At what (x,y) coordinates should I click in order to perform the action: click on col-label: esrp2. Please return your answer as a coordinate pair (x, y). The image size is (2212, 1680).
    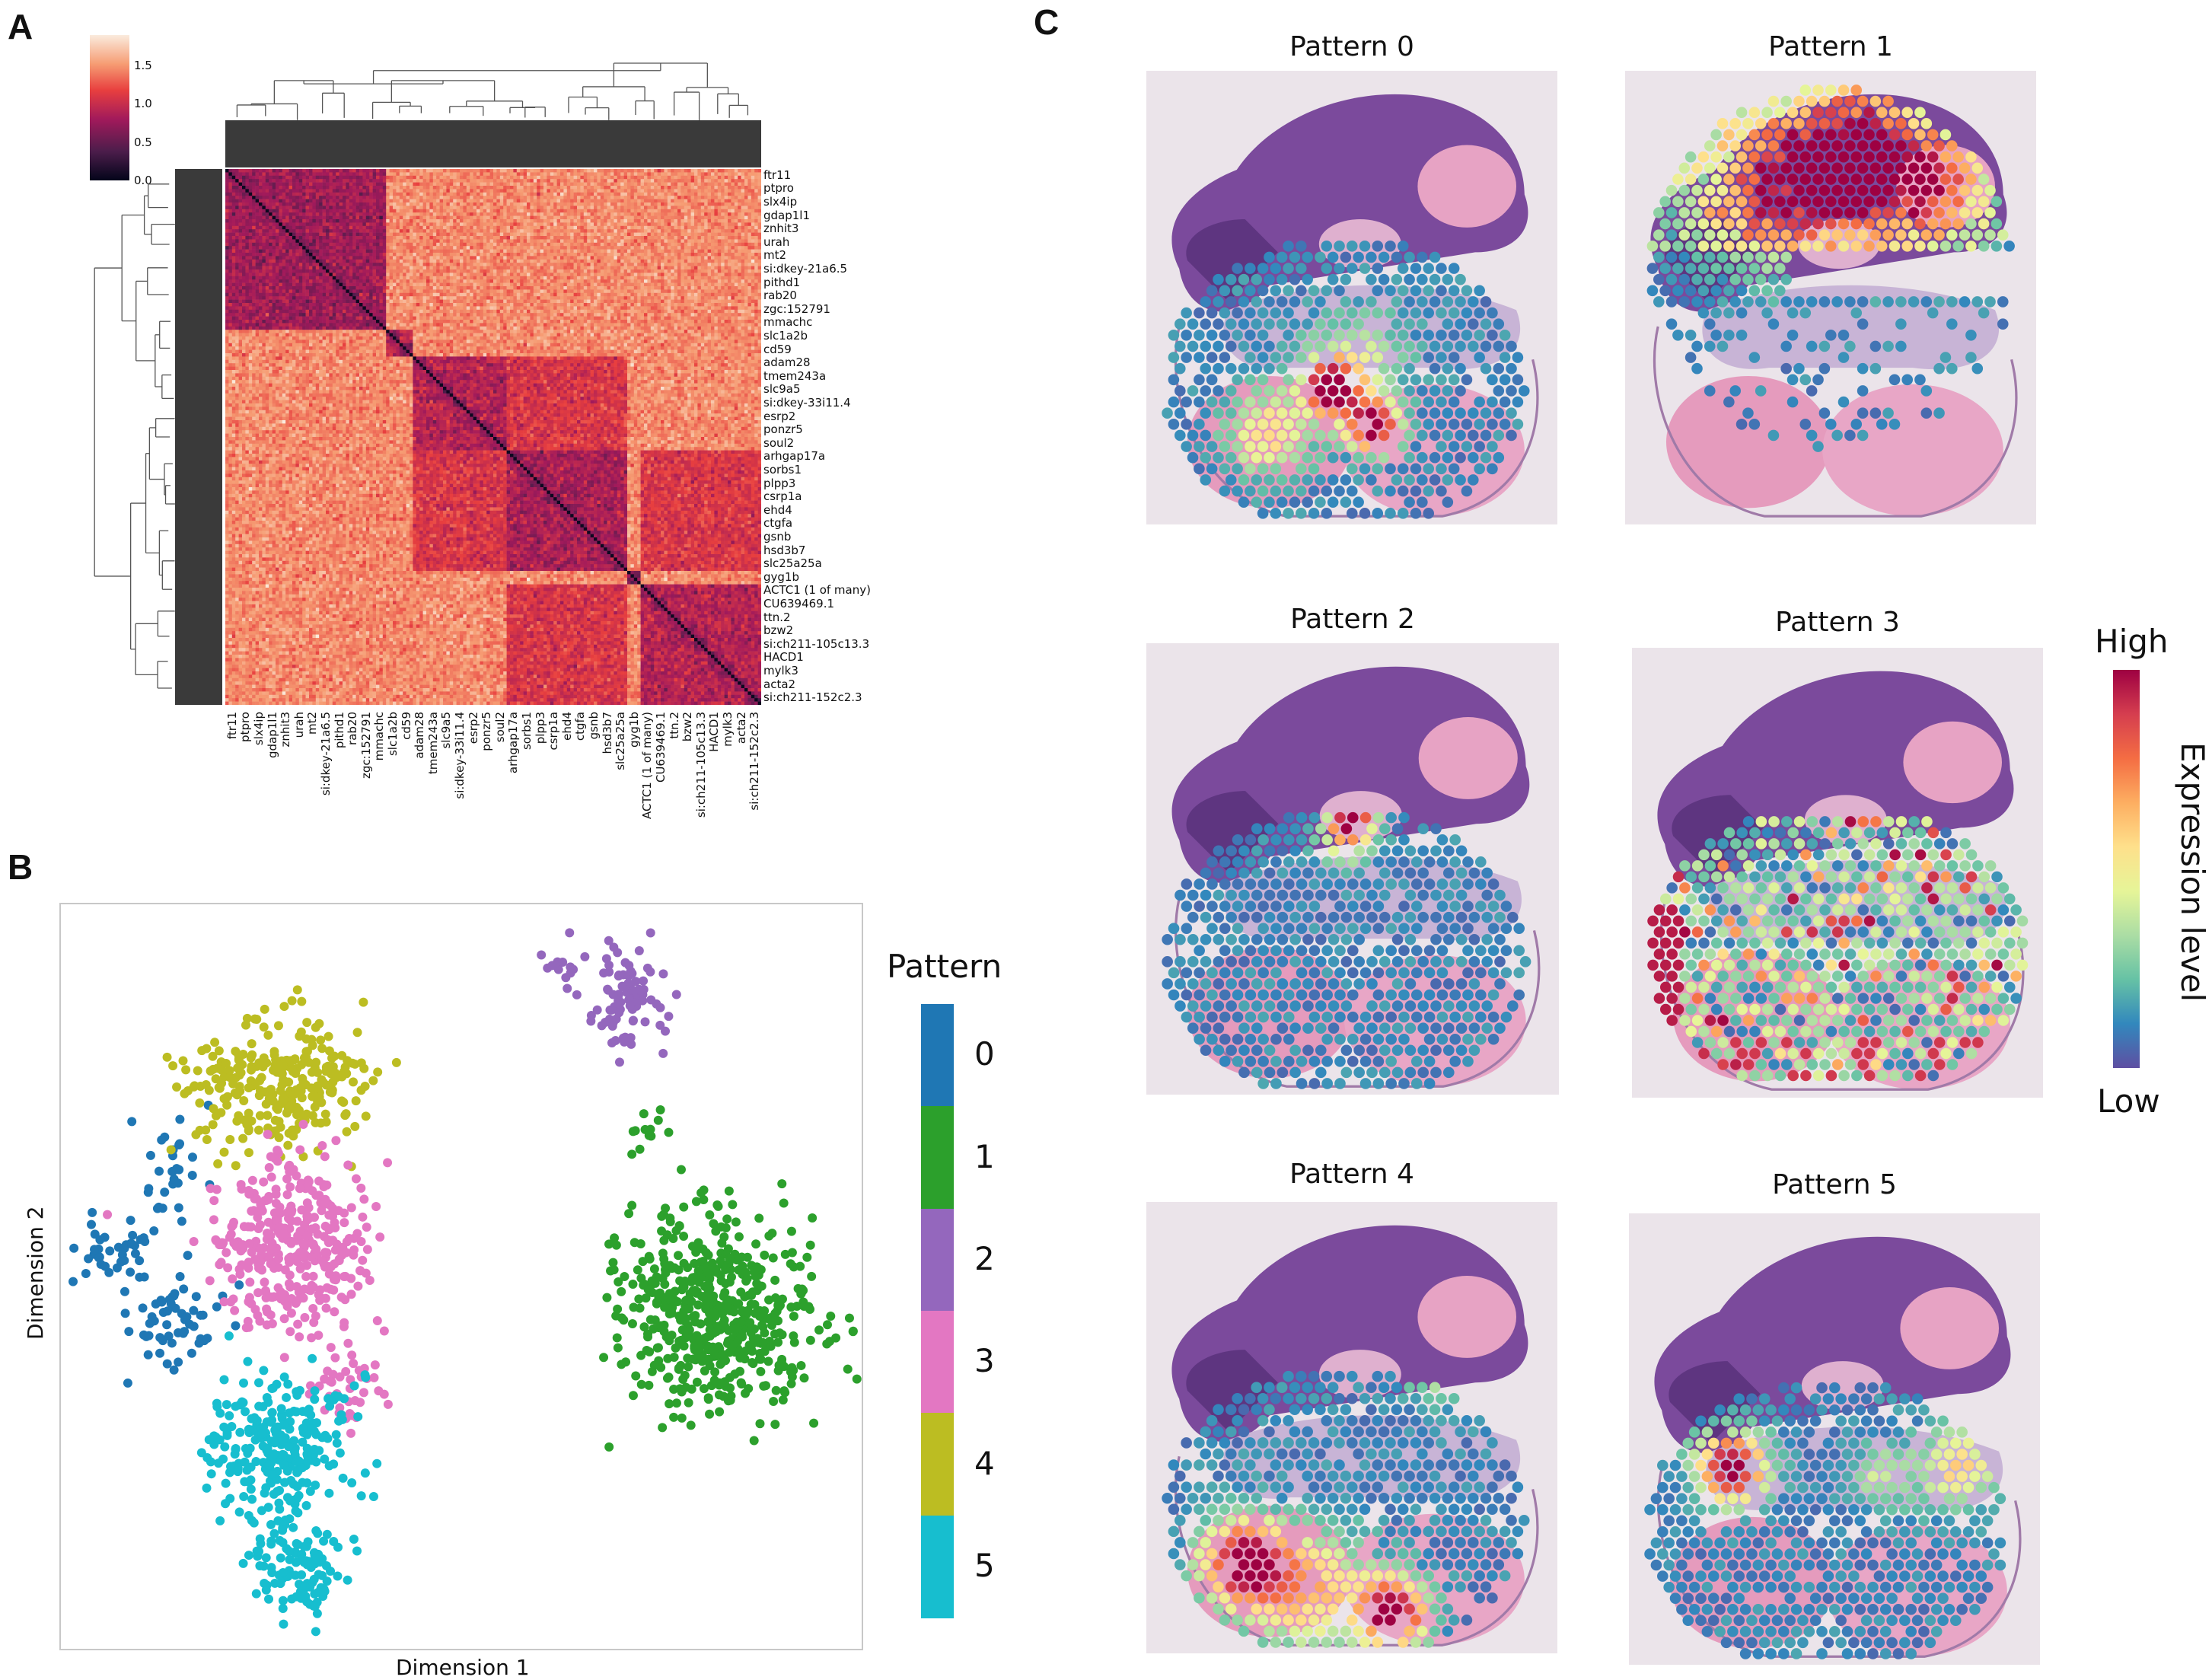
    Looking at the image, I should click on (473, 788).